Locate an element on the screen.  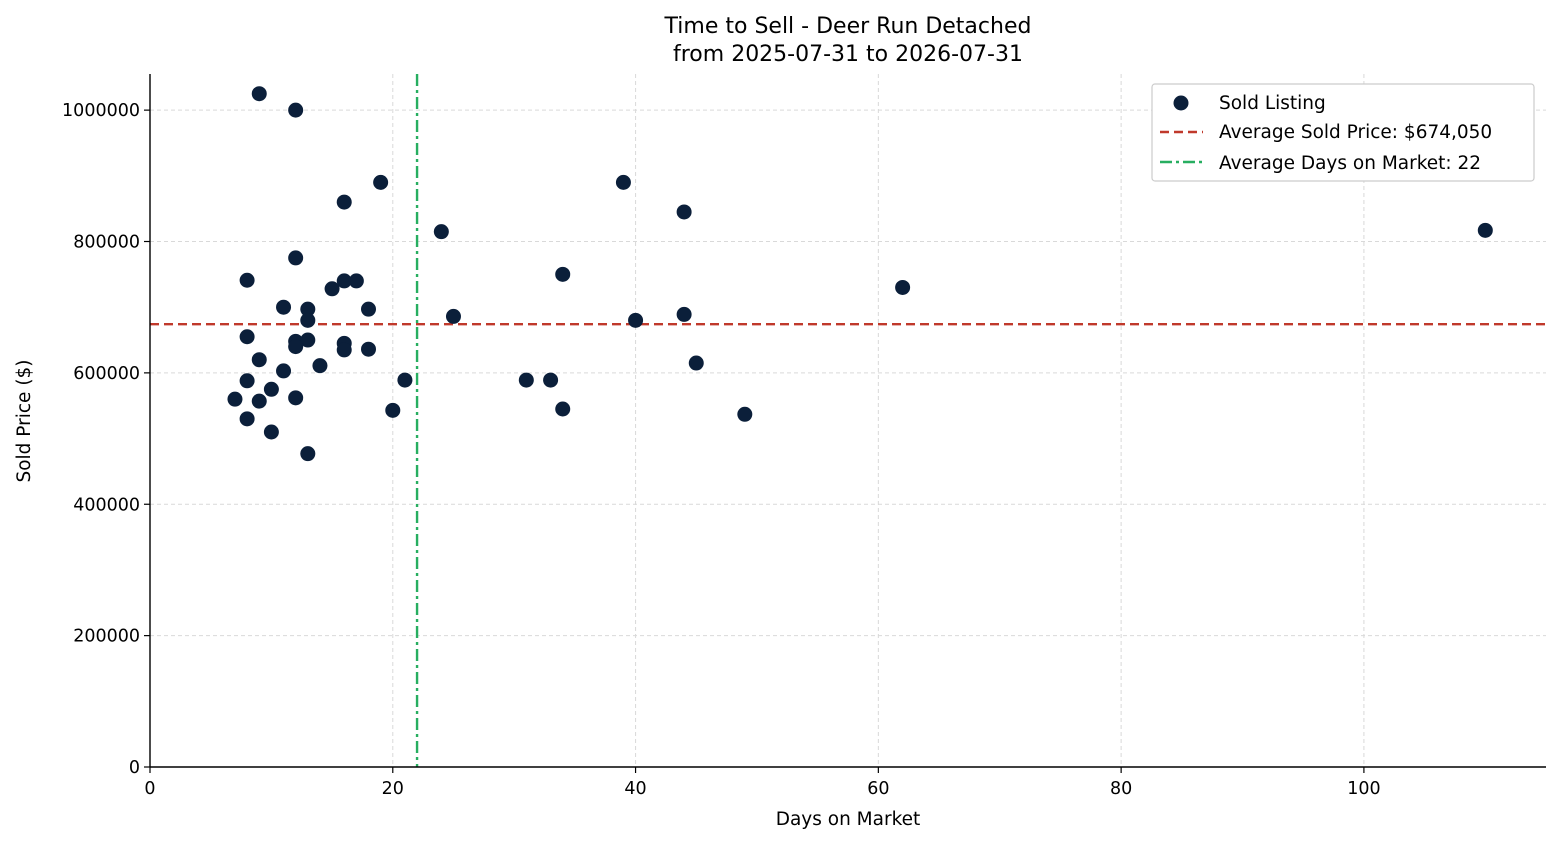
y-tick-label: 200000 is located at coordinates (106, 637).